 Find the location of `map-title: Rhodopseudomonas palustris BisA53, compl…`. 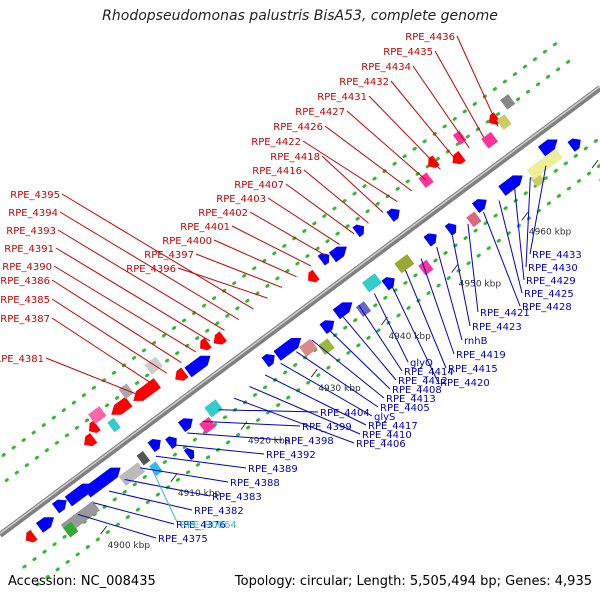

map-title: Rhodopseudomonas palustris BisA53, compl… is located at coordinates (300, 16).